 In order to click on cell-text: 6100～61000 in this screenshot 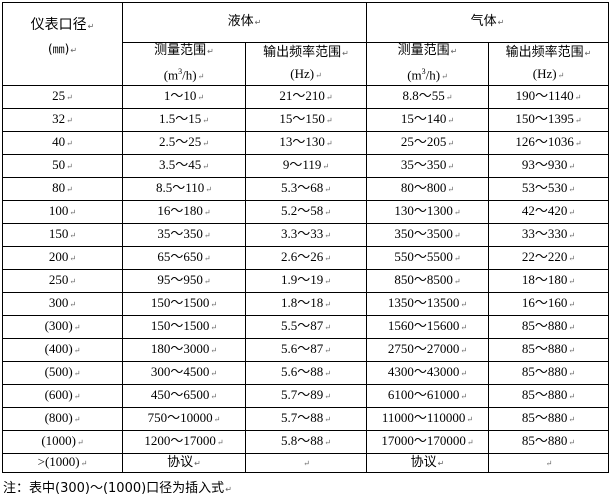, I will do `click(427, 394)`.